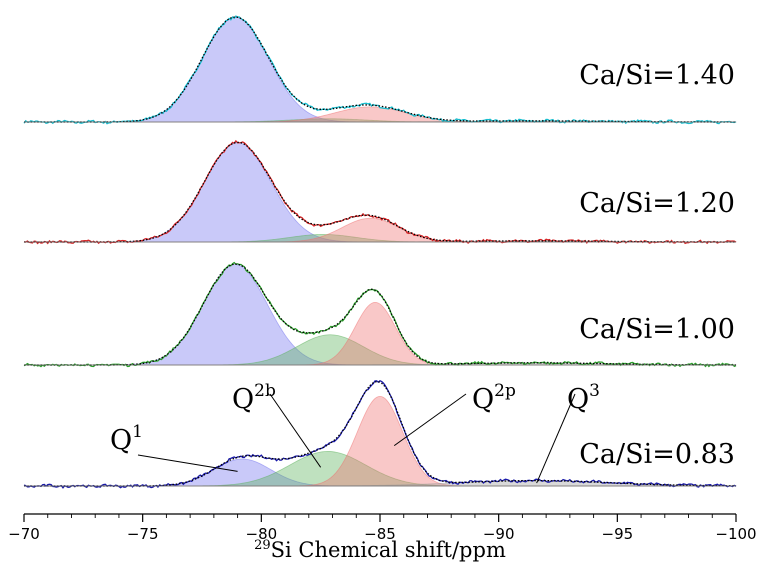  Describe the element at coordinates (143, 534) in the screenshot. I see `x-tick-label: −75` at that location.